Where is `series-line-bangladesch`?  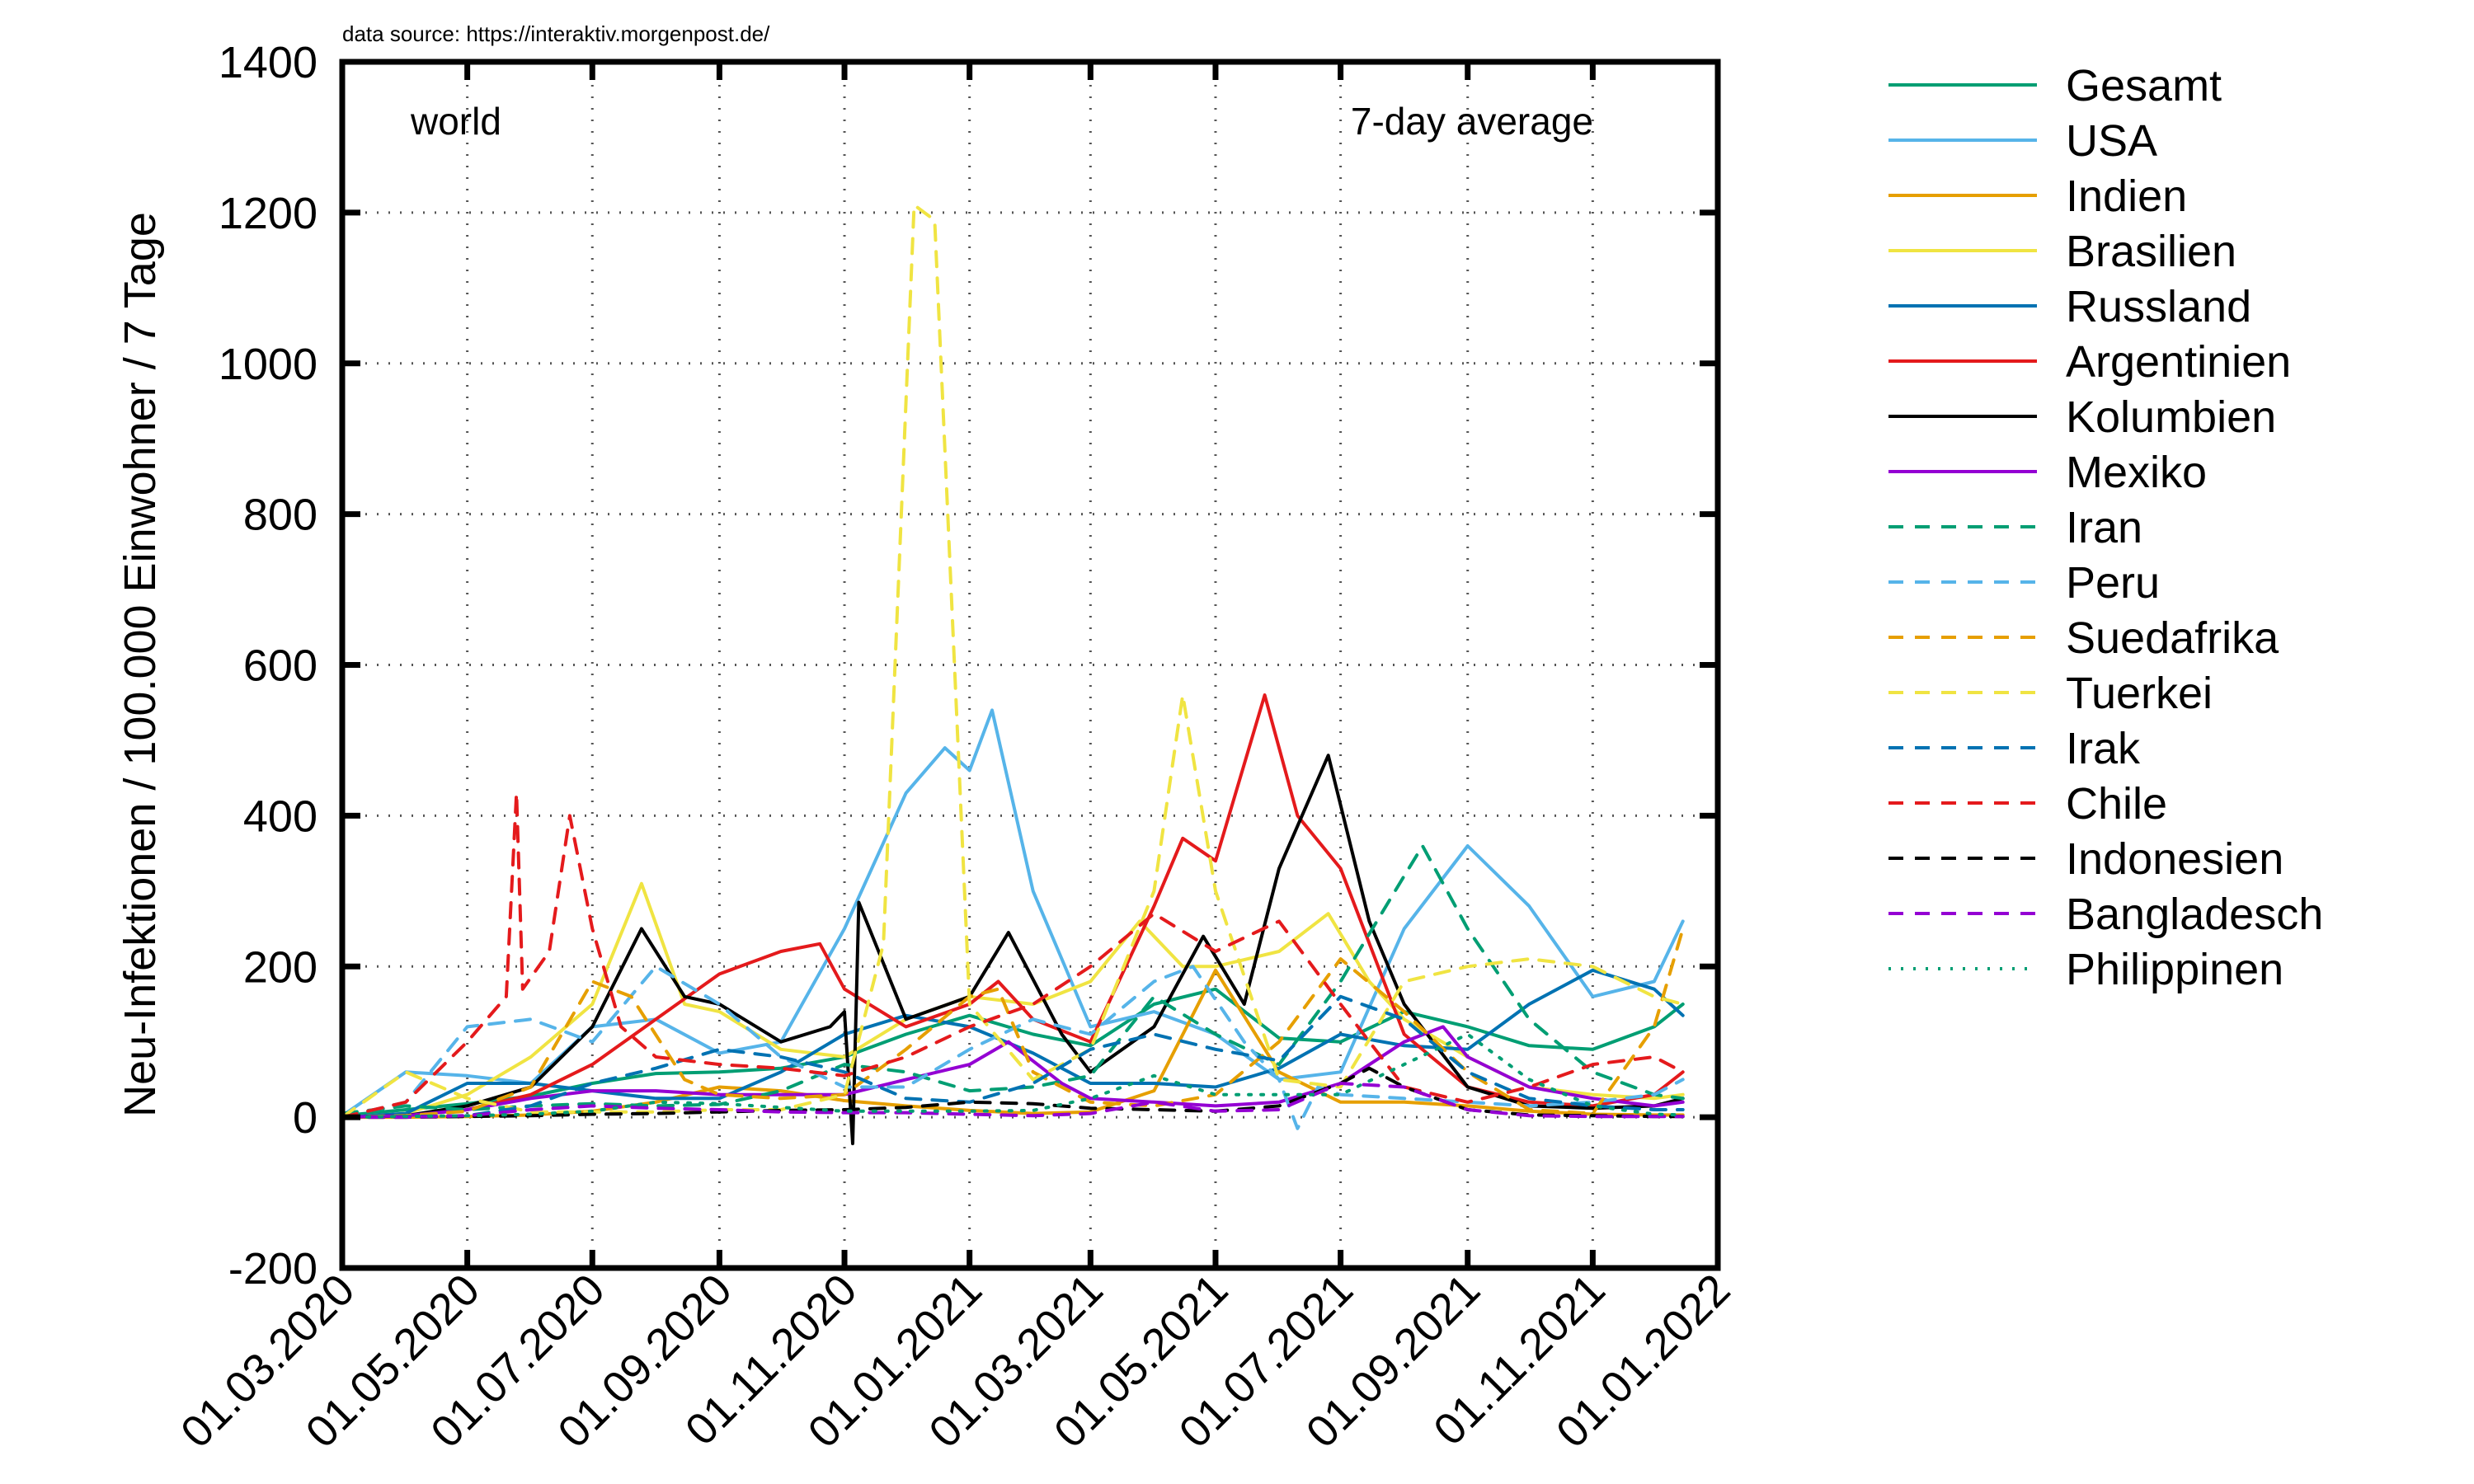
series-line-bangladesch is located at coordinates (1013, 1101).